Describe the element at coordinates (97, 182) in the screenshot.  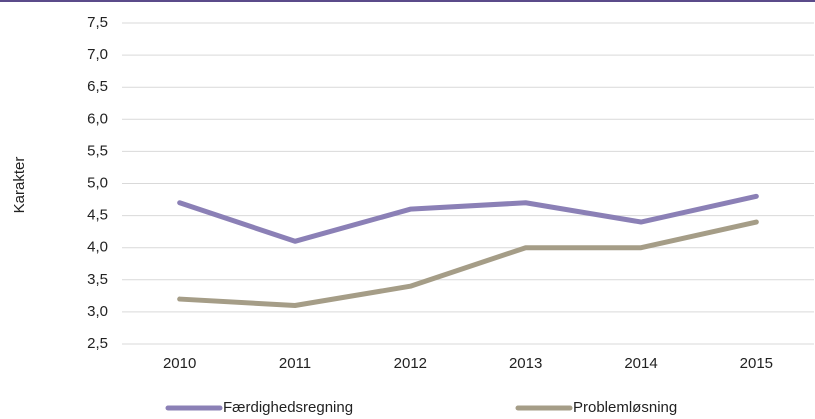
I see `y-tick-label: 5,0` at that location.